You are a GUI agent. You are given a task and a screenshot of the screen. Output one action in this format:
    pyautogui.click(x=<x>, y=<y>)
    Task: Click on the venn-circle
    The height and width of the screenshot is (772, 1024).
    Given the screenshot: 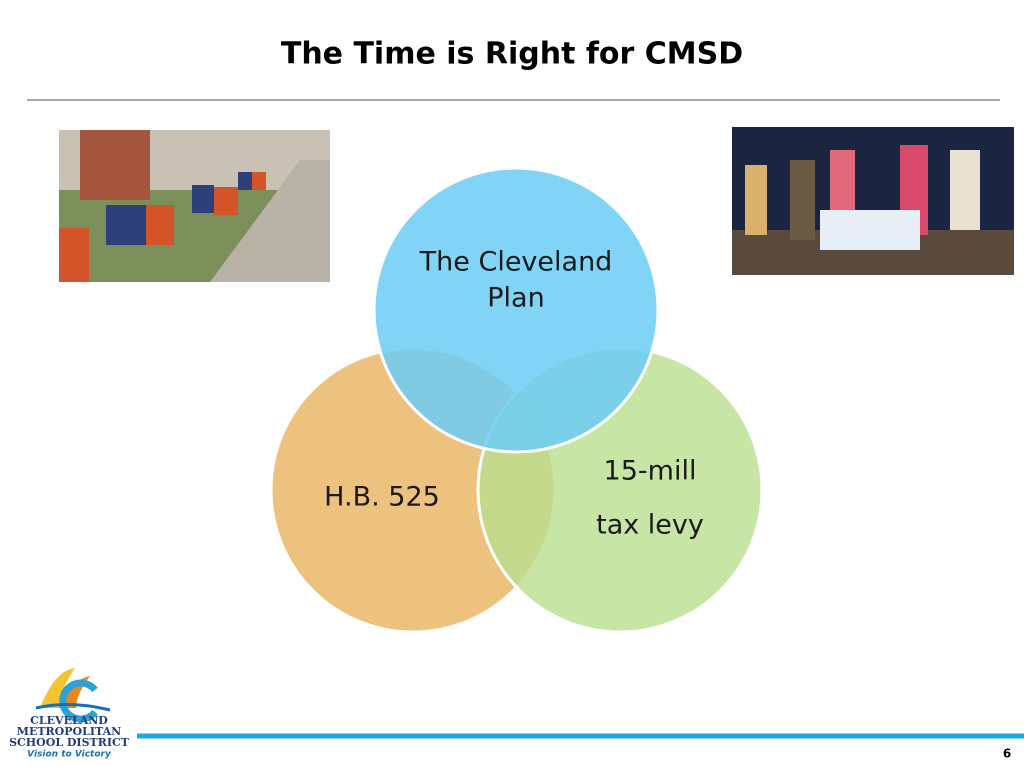 What is the action you would take?
    pyautogui.click(x=516, y=310)
    